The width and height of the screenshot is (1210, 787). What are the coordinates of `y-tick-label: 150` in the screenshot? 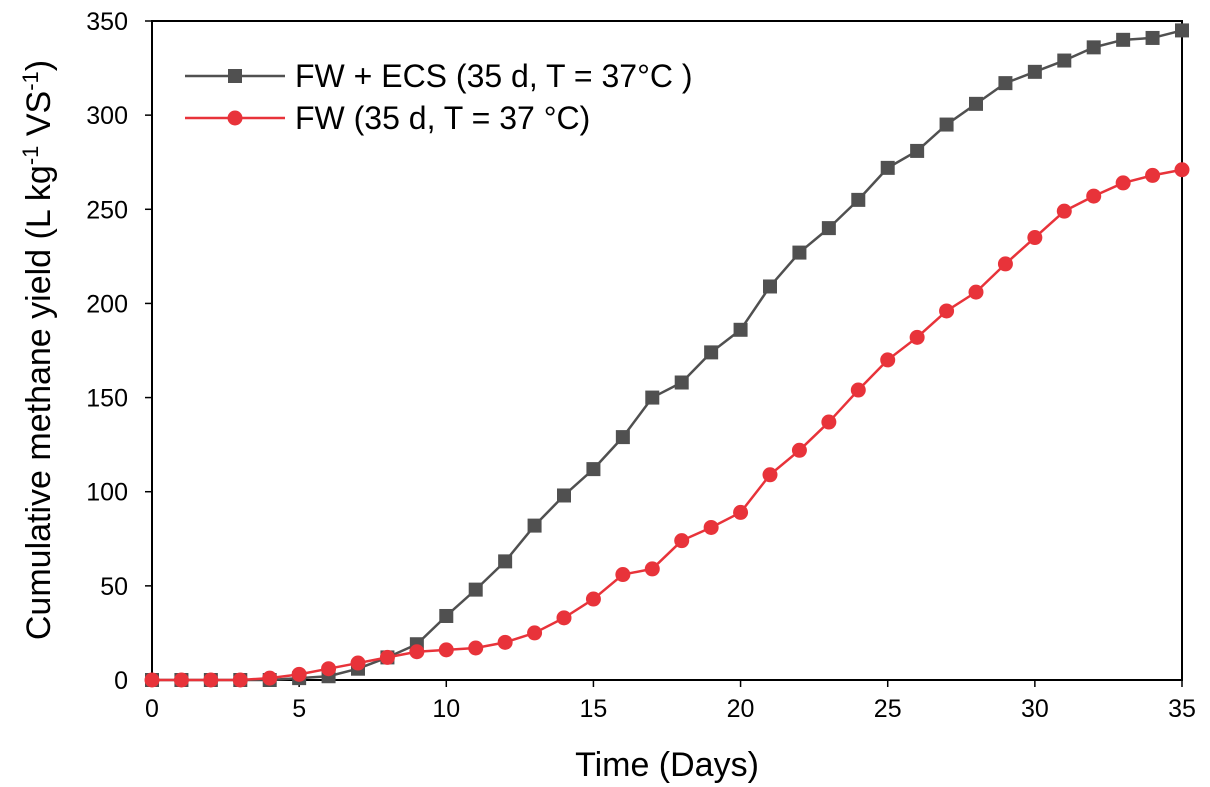 It's located at (107, 399).